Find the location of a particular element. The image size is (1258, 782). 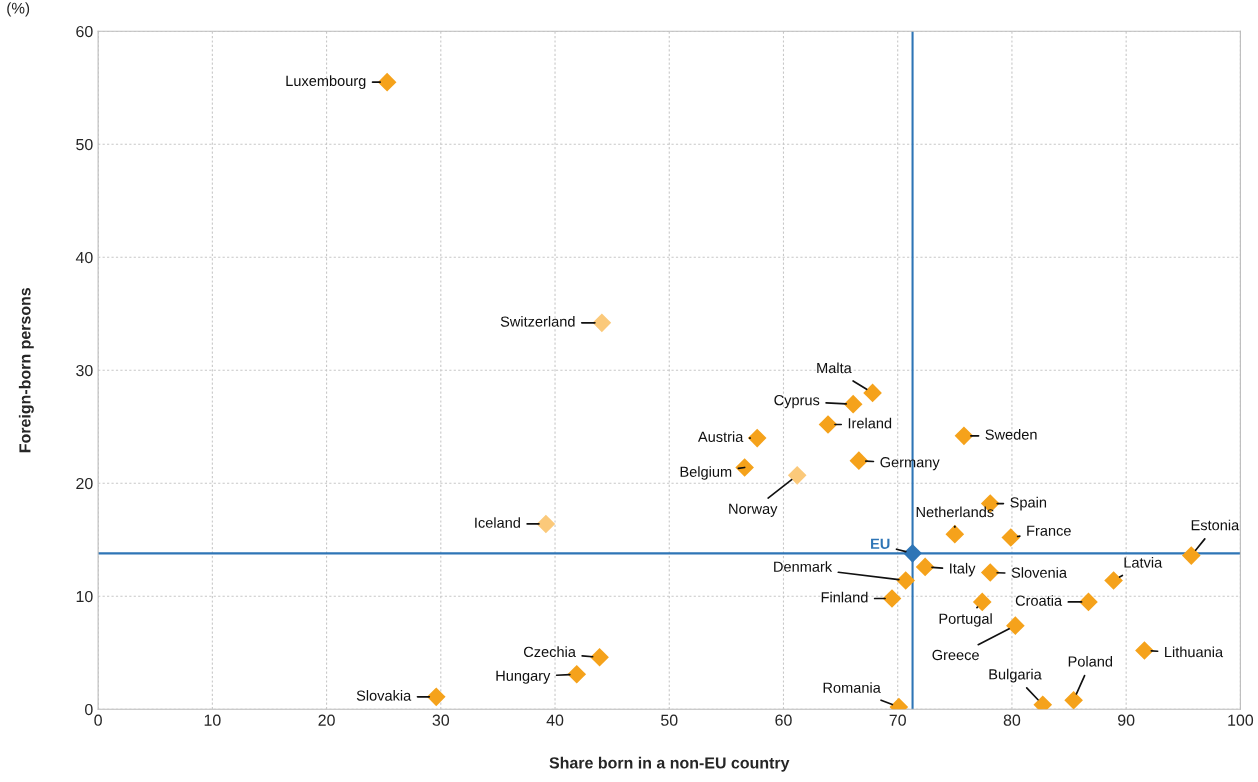

annotation: Portugal is located at coordinates (965, 620).